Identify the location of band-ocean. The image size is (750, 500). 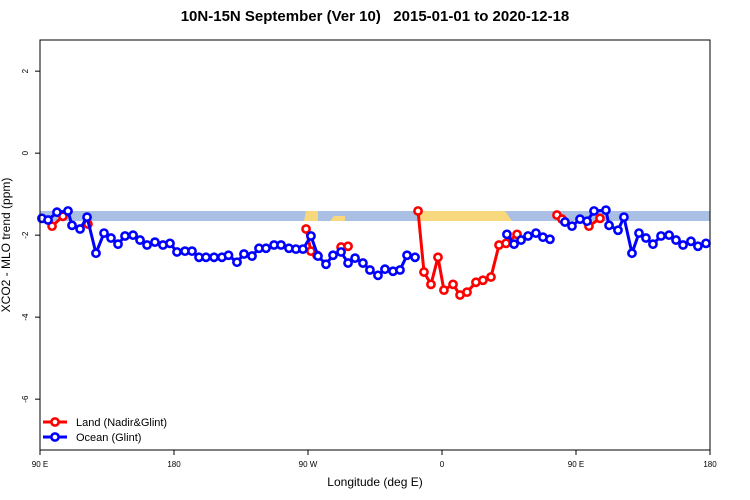
(375, 216).